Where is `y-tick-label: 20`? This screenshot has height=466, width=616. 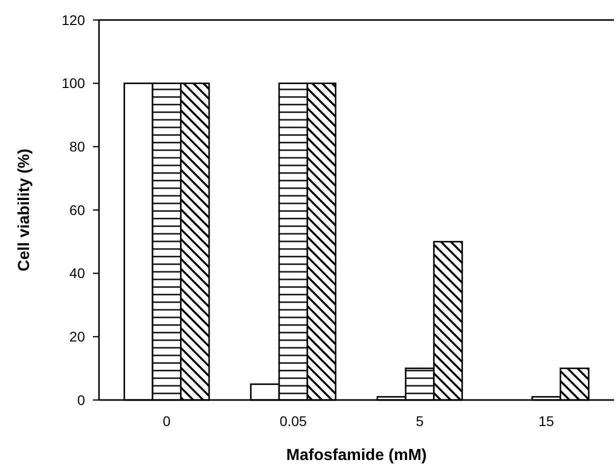 y-tick-label: 20 is located at coordinates (77, 336).